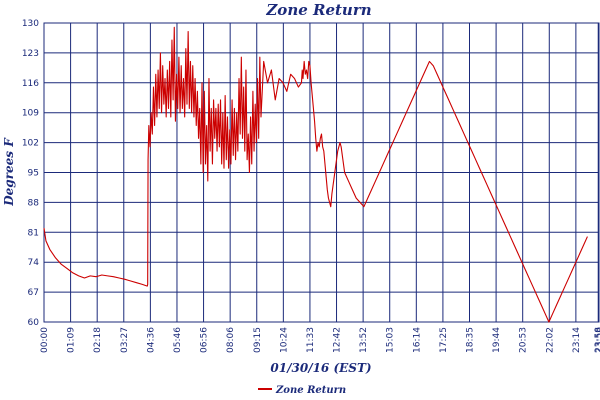 This screenshot has height=400, width=600. I want to click on x-tick-label: 09:15, so click(258, 340).